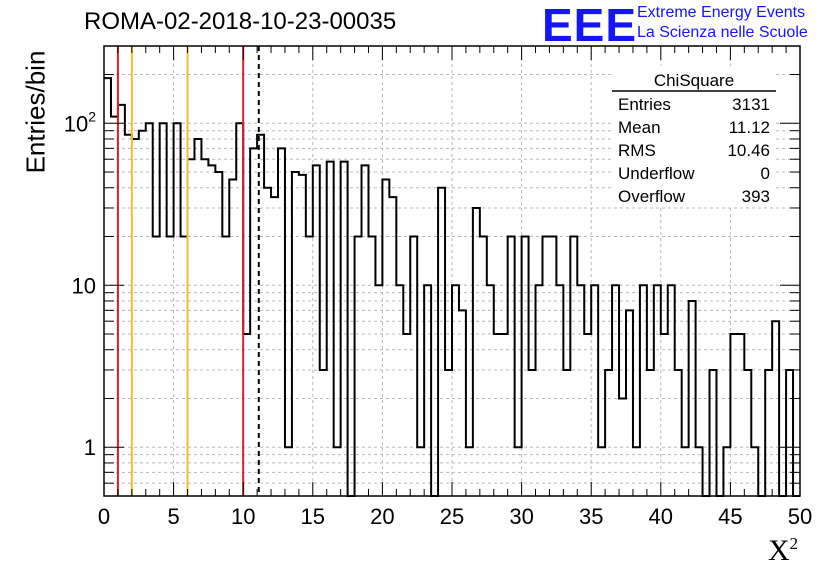 This screenshot has width=836, height=572. What do you see at coordinates (313, 516) in the screenshot?
I see `x-tick-label: 15` at bounding box center [313, 516].